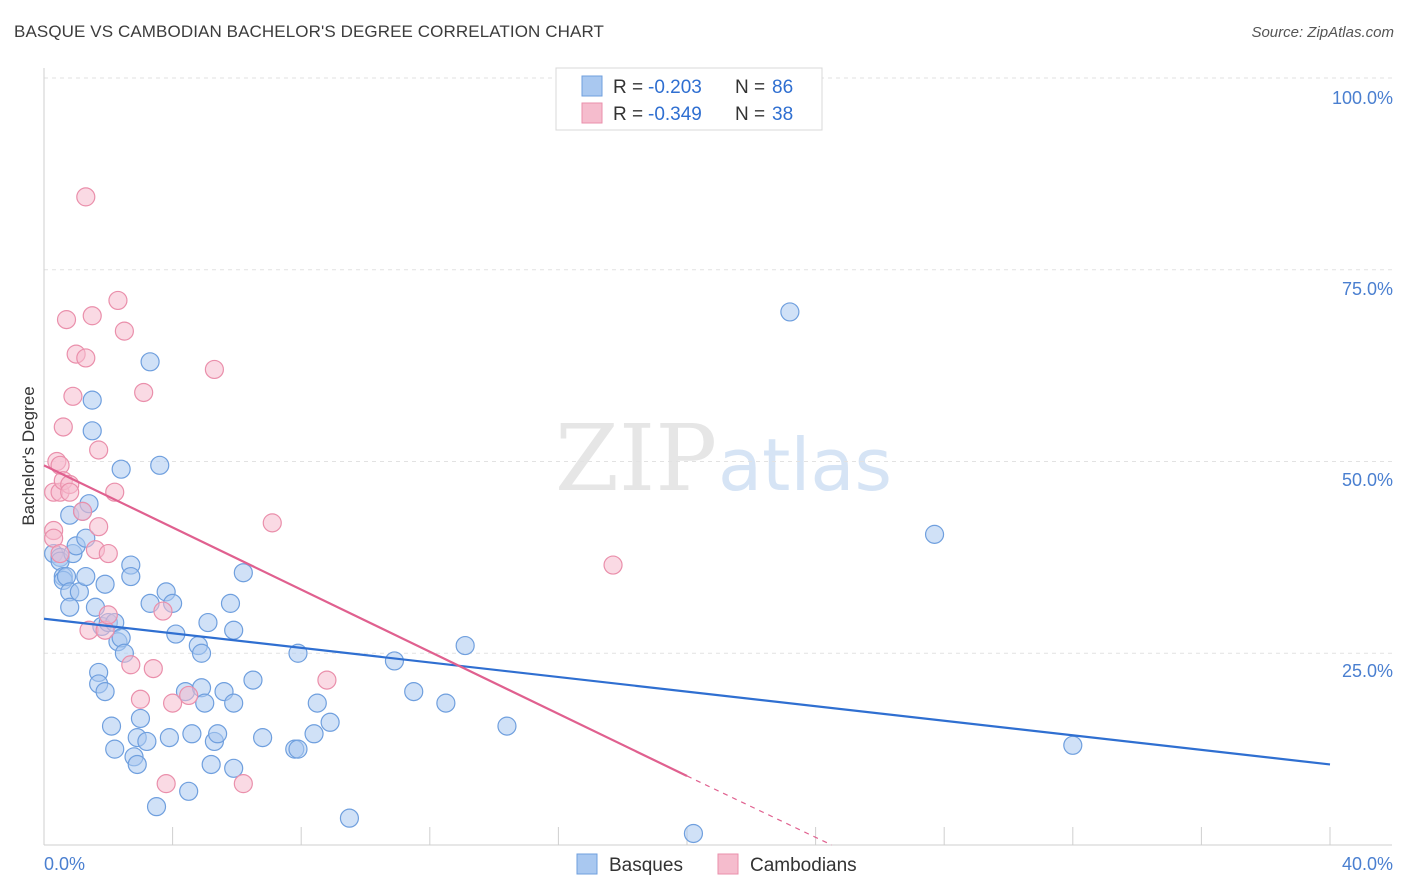  What do you see at coordinates (1322, 32) in the screenshot?
I see `source-label: Source: ZipAtlas.com` at bounding box center [1322, 32].